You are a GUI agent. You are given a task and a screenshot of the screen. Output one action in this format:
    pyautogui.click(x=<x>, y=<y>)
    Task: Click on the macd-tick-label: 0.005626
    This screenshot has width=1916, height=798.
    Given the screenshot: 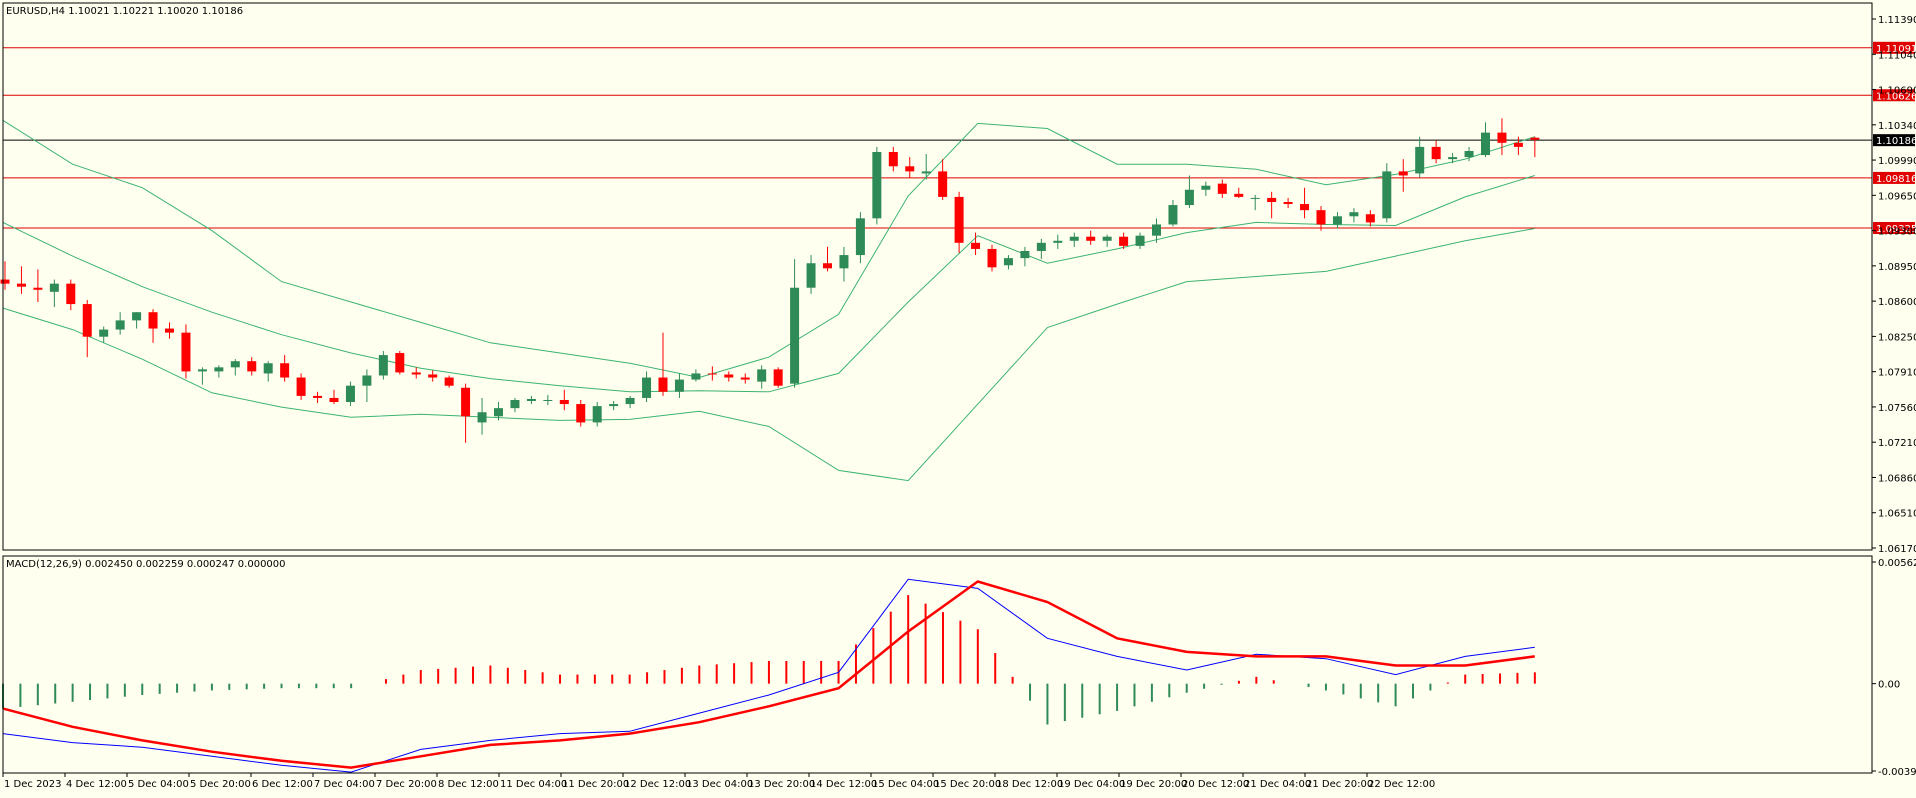 What is the action you would take?
    pyautogui.click(x=1897, y=563)
    